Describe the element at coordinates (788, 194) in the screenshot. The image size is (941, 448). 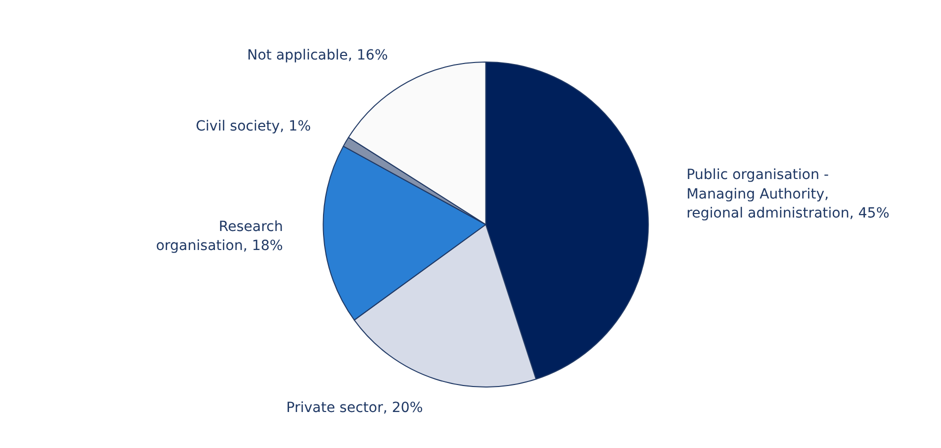
I see `slice-label: Public organisation - Managing Authority, regional administration, 45%` at that location.